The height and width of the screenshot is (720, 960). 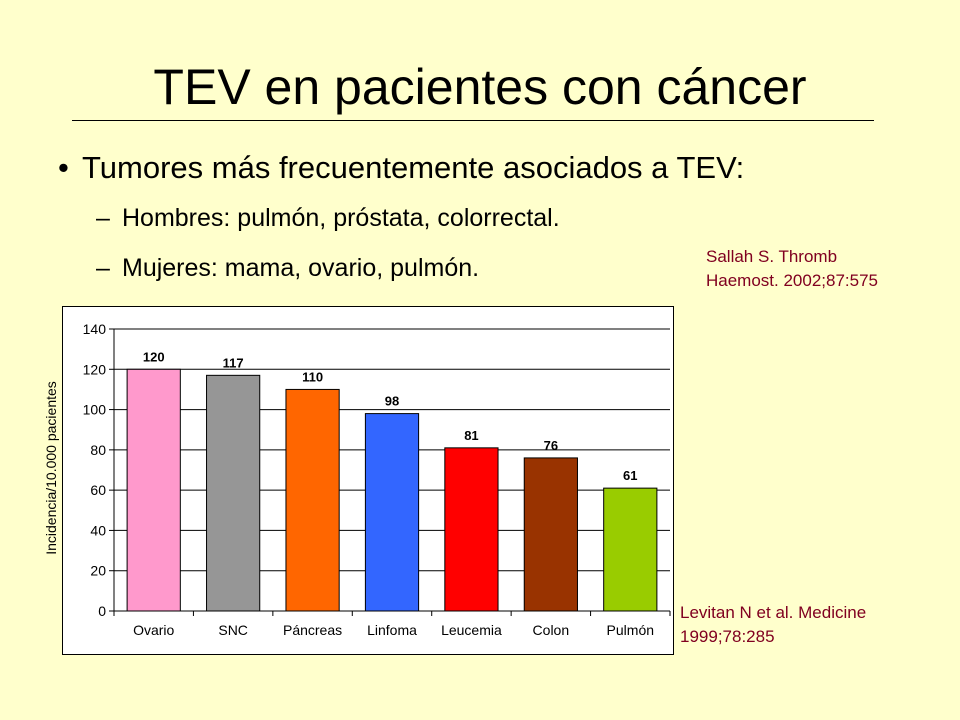 What do you see at coordinates (471, 529) in the screenshot?
I see `bar-leucemia` at bounding box center [471, 529].